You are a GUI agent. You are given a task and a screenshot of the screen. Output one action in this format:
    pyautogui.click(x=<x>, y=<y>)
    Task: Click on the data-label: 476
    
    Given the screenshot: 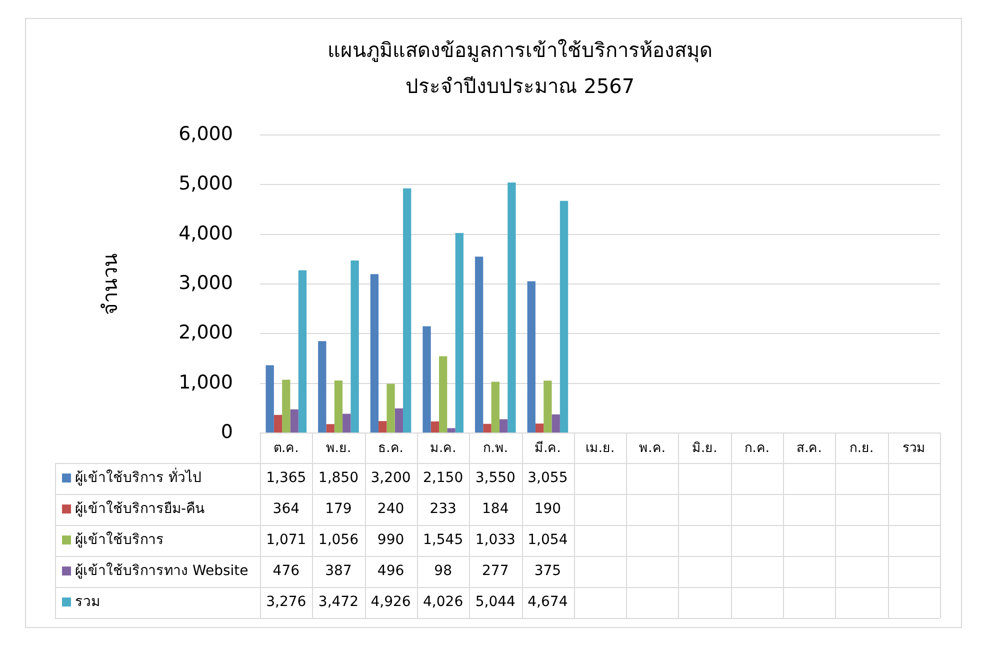 What is the action you would take?
    pyautogui.click(x=286, y=571)
    